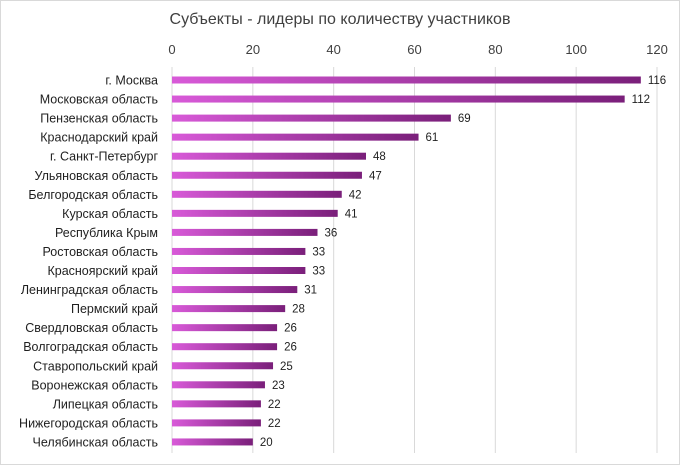  What do you see at coordinates (266, 443) in the screenshot?
I see `data-label: 20` at bounding box center [266, 443].